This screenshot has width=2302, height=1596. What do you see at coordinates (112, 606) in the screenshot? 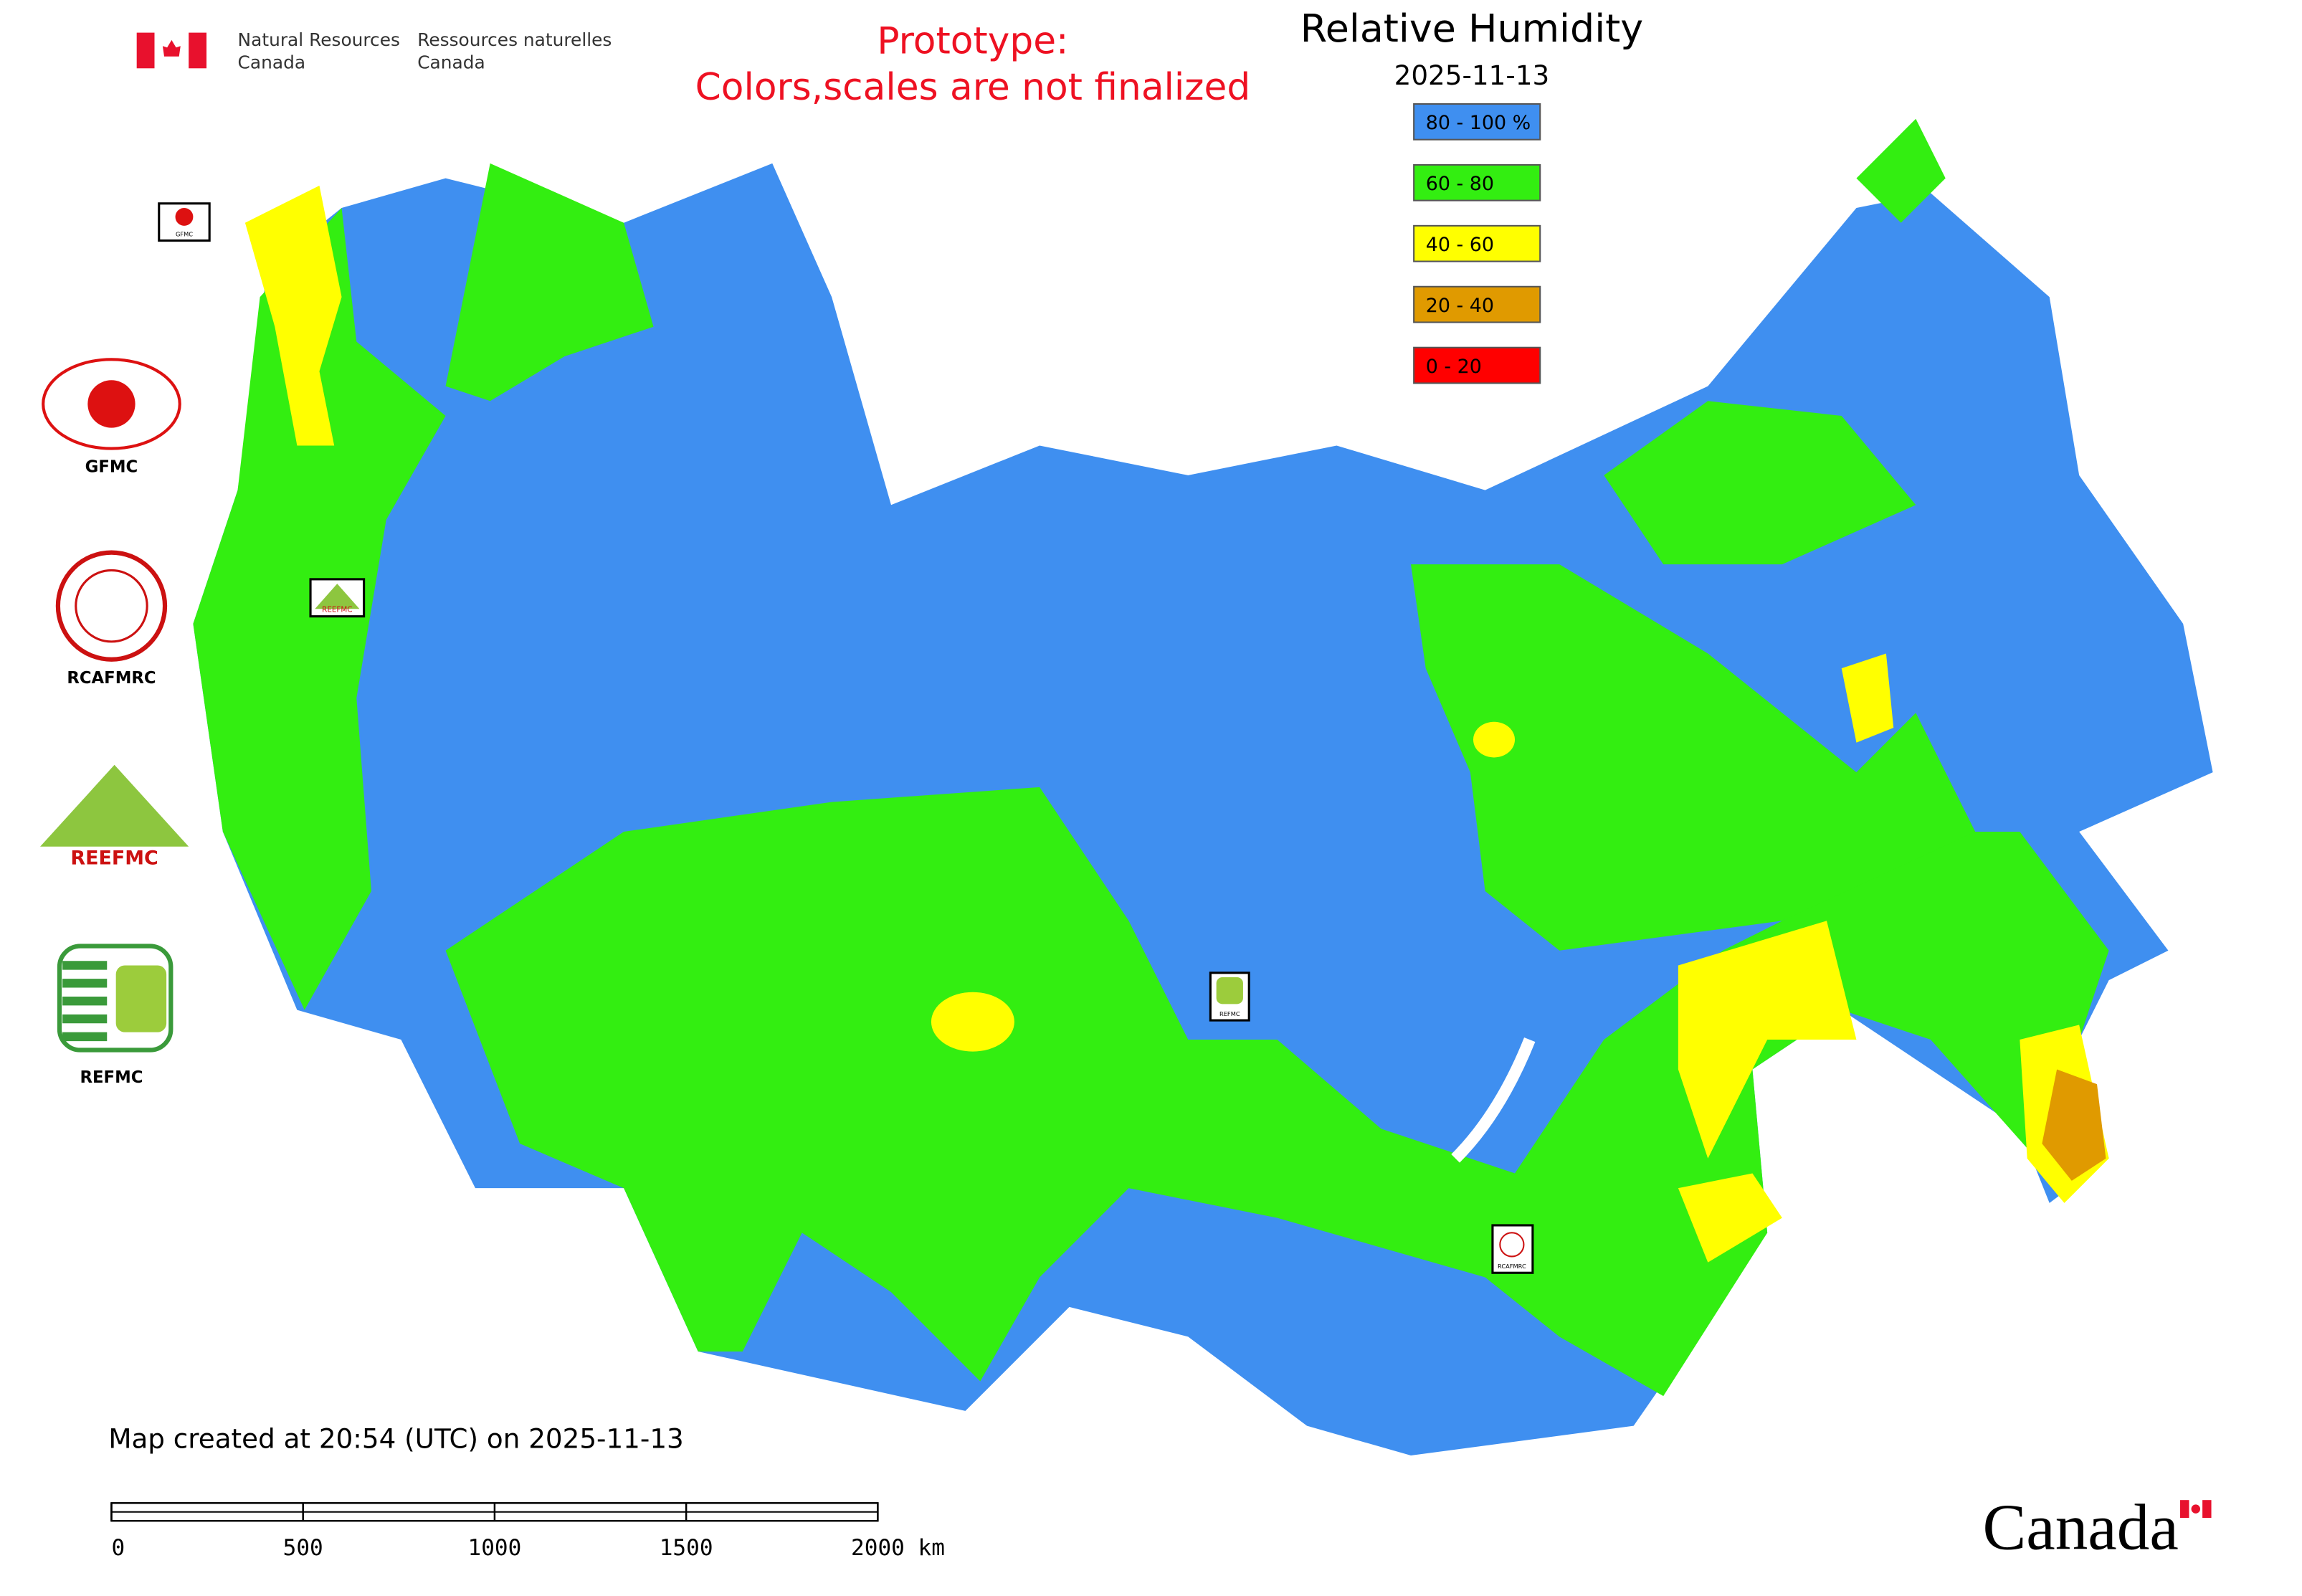
I see `rcafmrc-logo` at bounding box center [112, 606].